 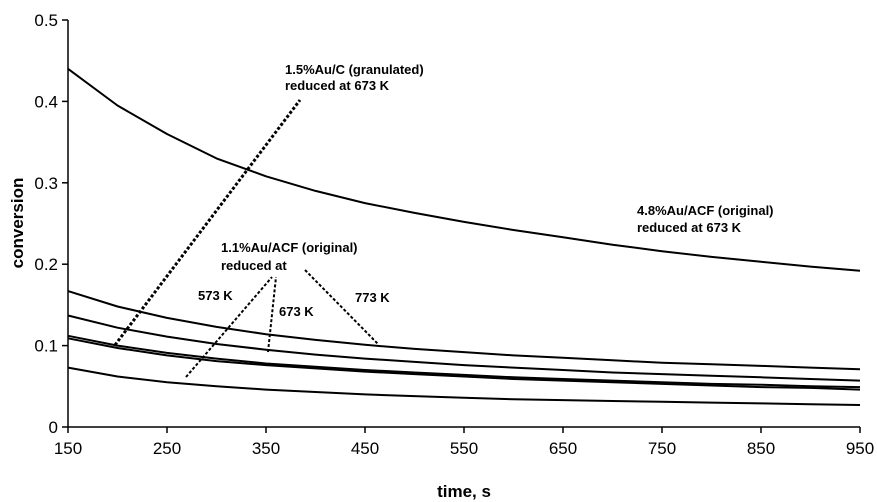 I want to click on y-tick-label: 0.4, so click(x=46, y=101).